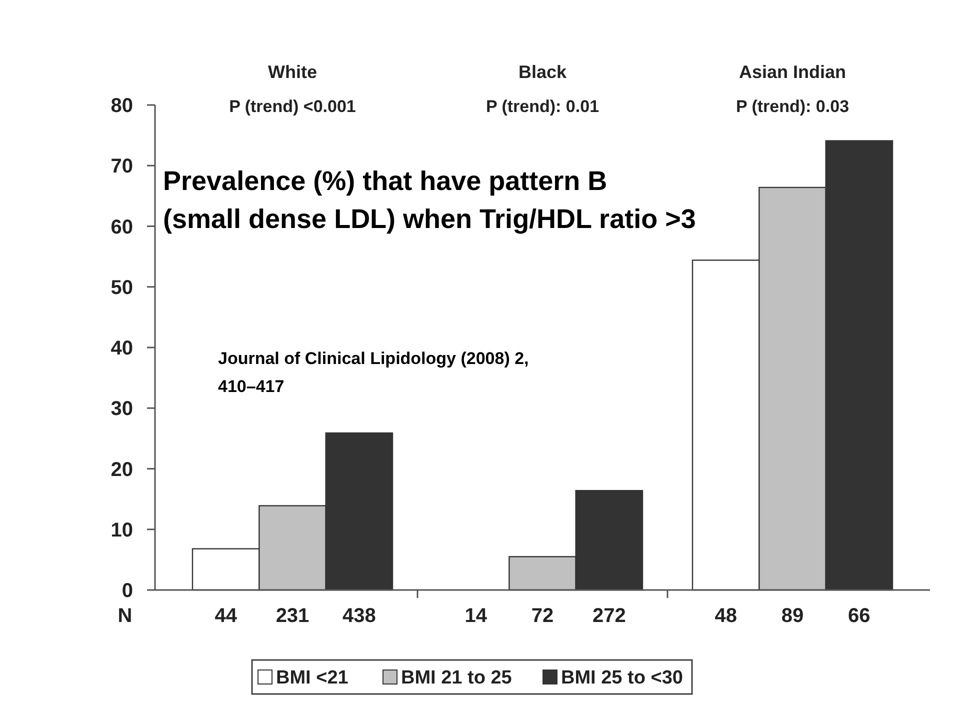 The width and height of the screenshot is (954, 723). I want to click on annotation: Prevalence (%) that have pattern B (small dense LDL) when Trig/HDL ratio >3, so click(429, 200).